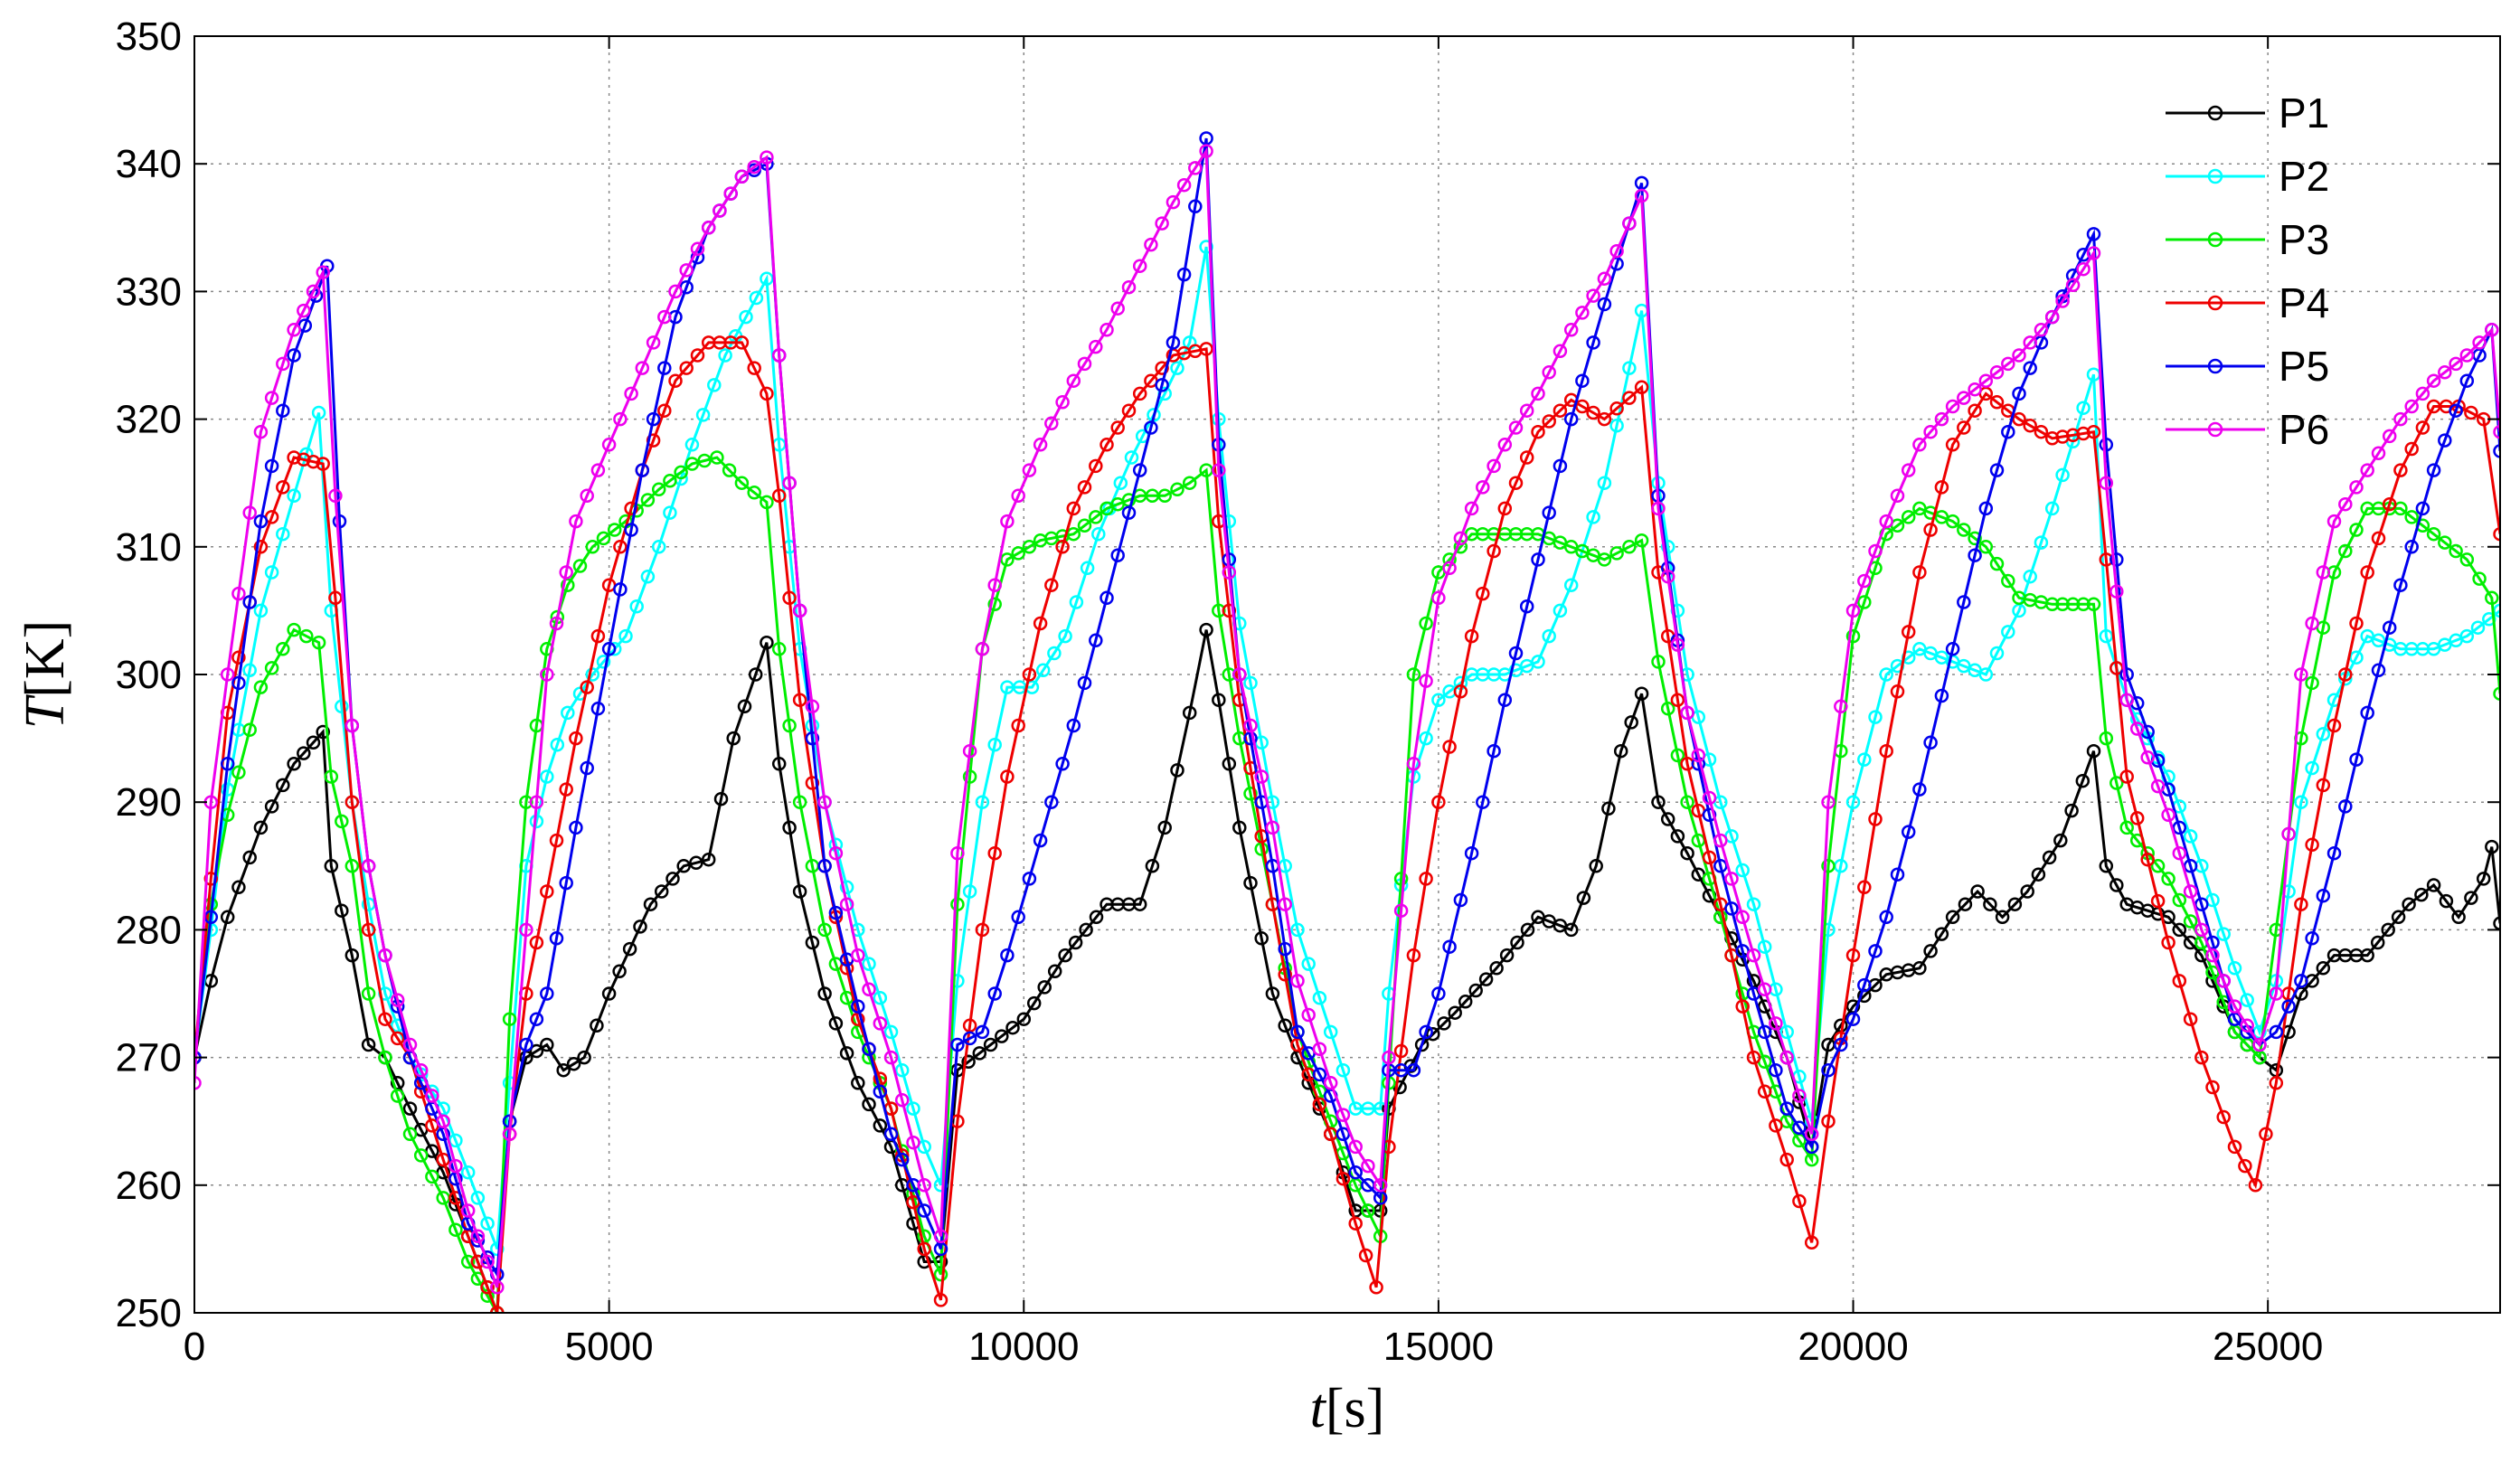  What do you see at coordinates (2304, 113) in the screenshot?
I see `legend-label: P1` at bounding box center [2304, 113].